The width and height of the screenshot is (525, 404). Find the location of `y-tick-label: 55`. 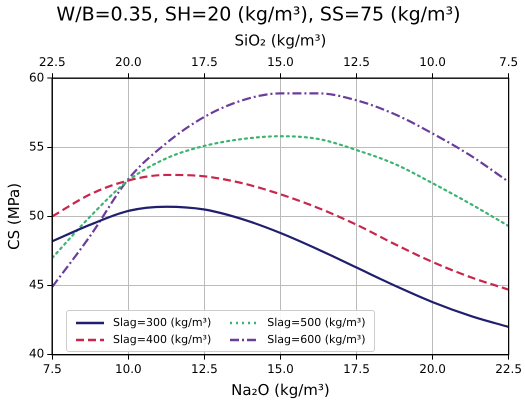

y-tick-label: 55 is located at coordinates (36, 146).